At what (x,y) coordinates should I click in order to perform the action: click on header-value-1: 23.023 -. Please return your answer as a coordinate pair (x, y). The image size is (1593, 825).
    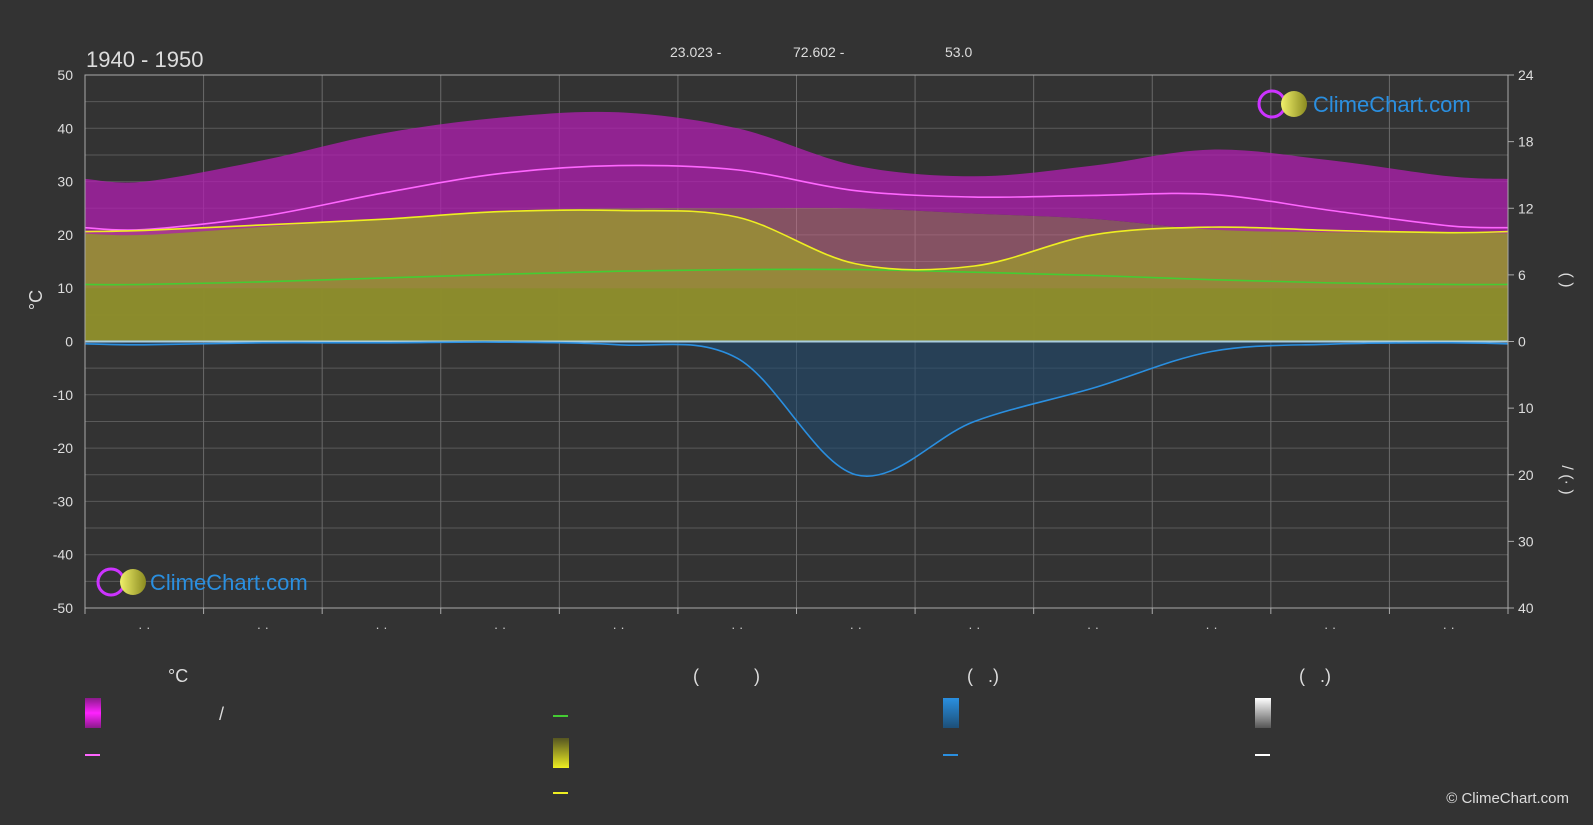
    Looking at the image, I should click on (696, 52).